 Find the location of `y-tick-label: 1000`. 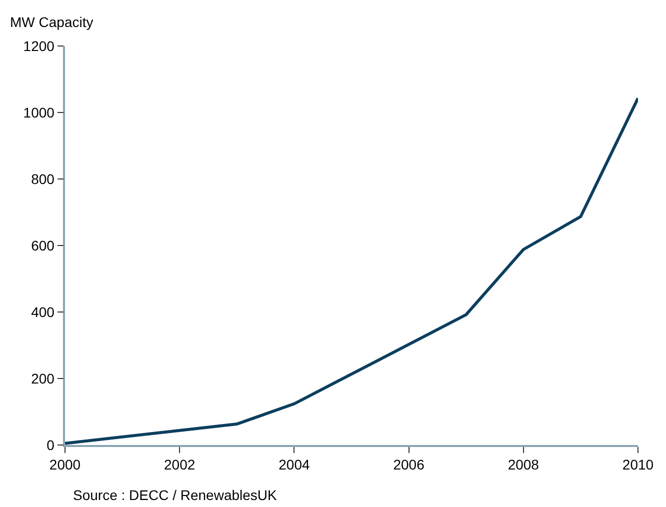

y-tick-label: 1000 is located at coordinates (39, 112).